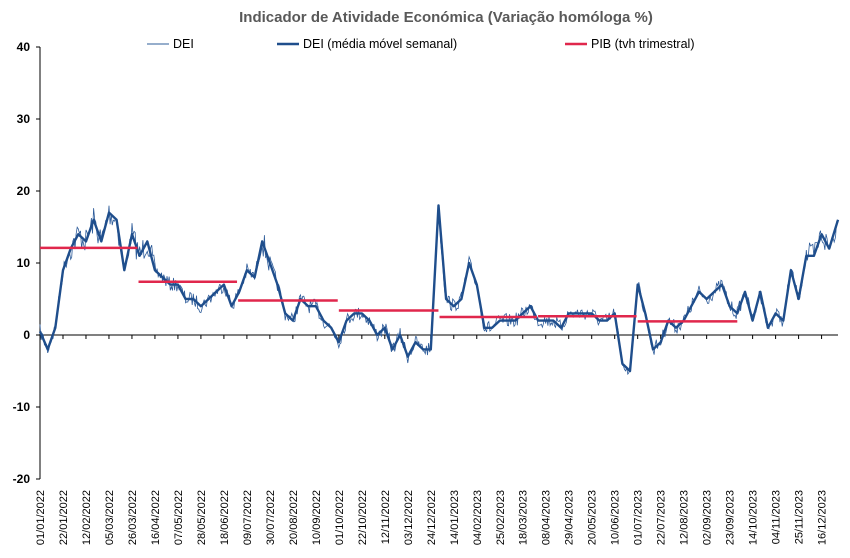 This screenshot has width=850, height=558. What do you see at coordinates (754, 517) in the screenshot?
I see `x-tick-label: 14/10/2023` at bounding box center [754, 517].